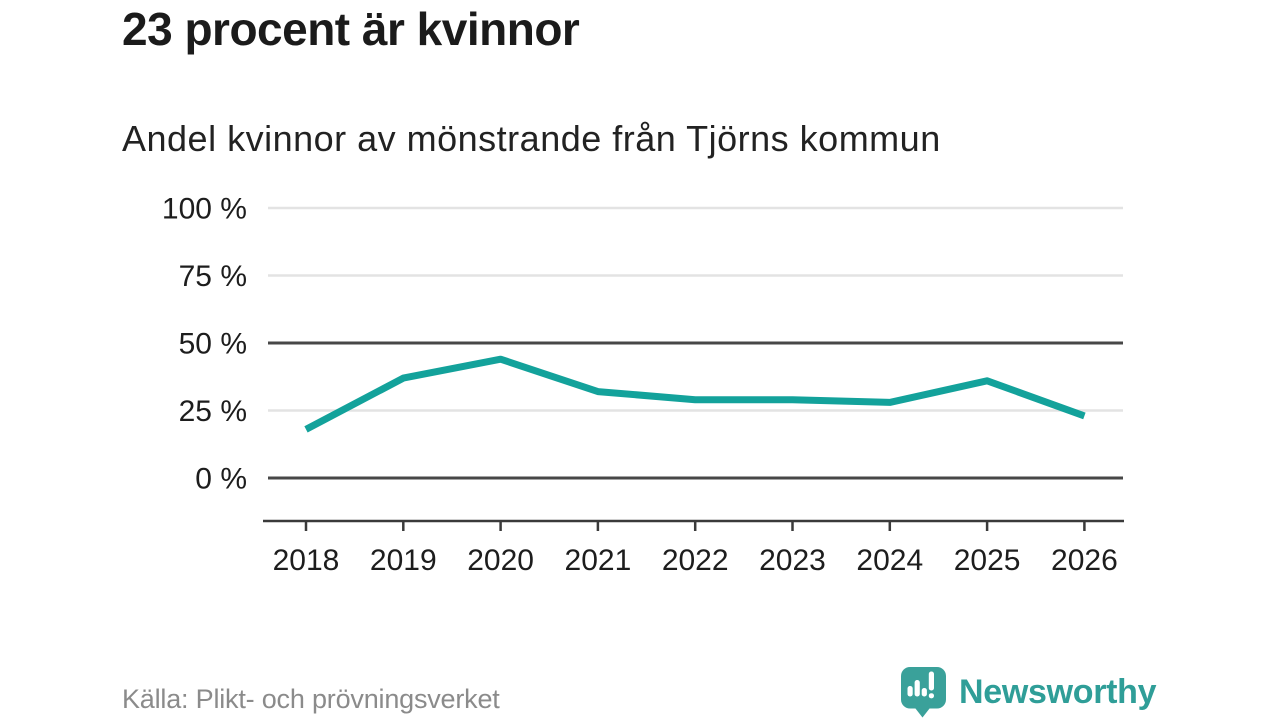 The width and height of the screenshot is (1280, 720). What do you see at coordinates (1084, 560) in the screenshot?
I see `x-tick-label: 2026` at bounding box center [1084, 560].